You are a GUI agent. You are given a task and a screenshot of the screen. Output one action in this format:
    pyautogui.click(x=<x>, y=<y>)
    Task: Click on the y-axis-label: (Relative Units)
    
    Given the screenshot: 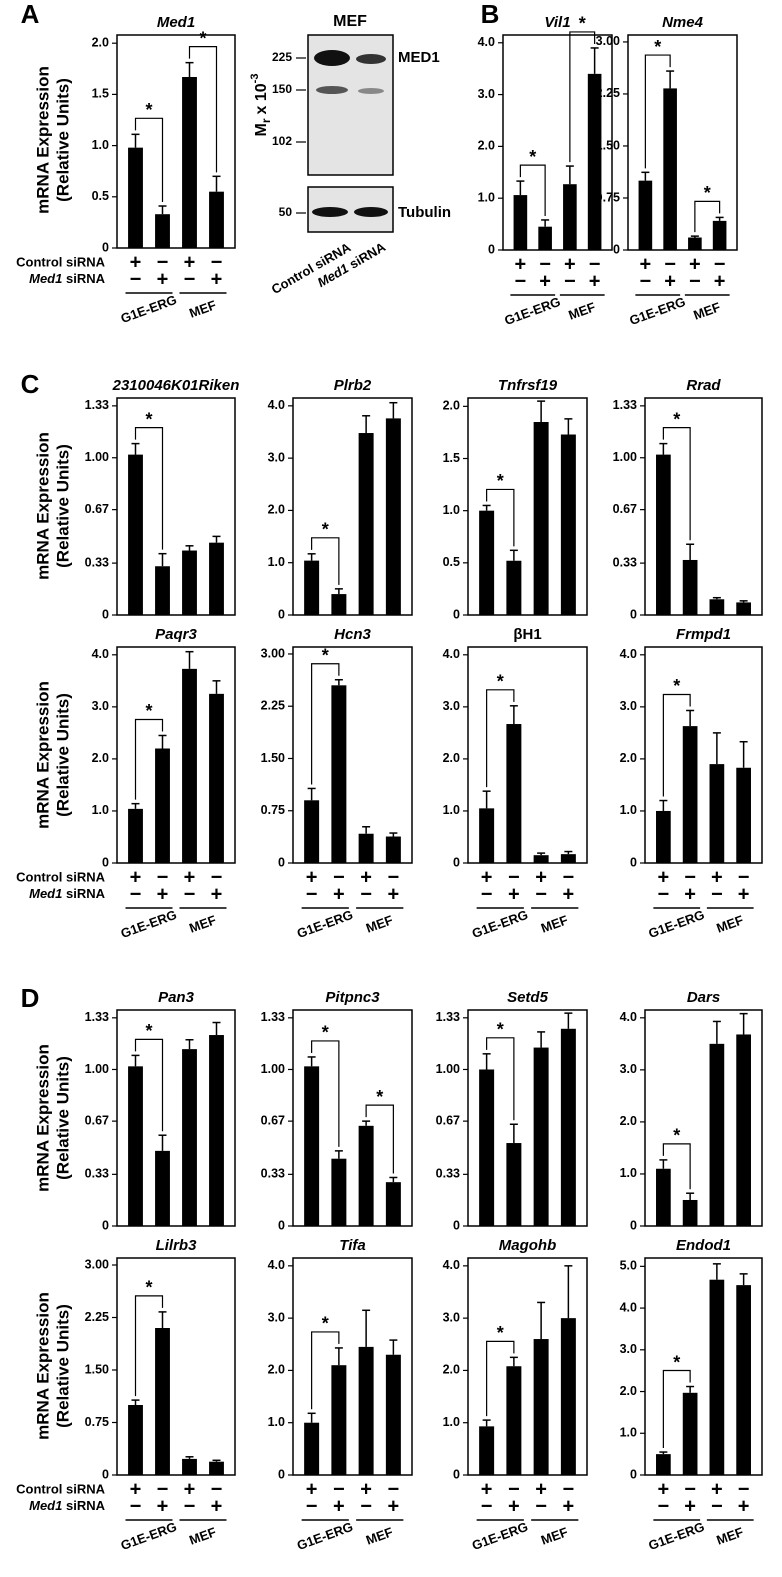 What is the action you would take?
    pyautogui.click(x=62, y=506)
    